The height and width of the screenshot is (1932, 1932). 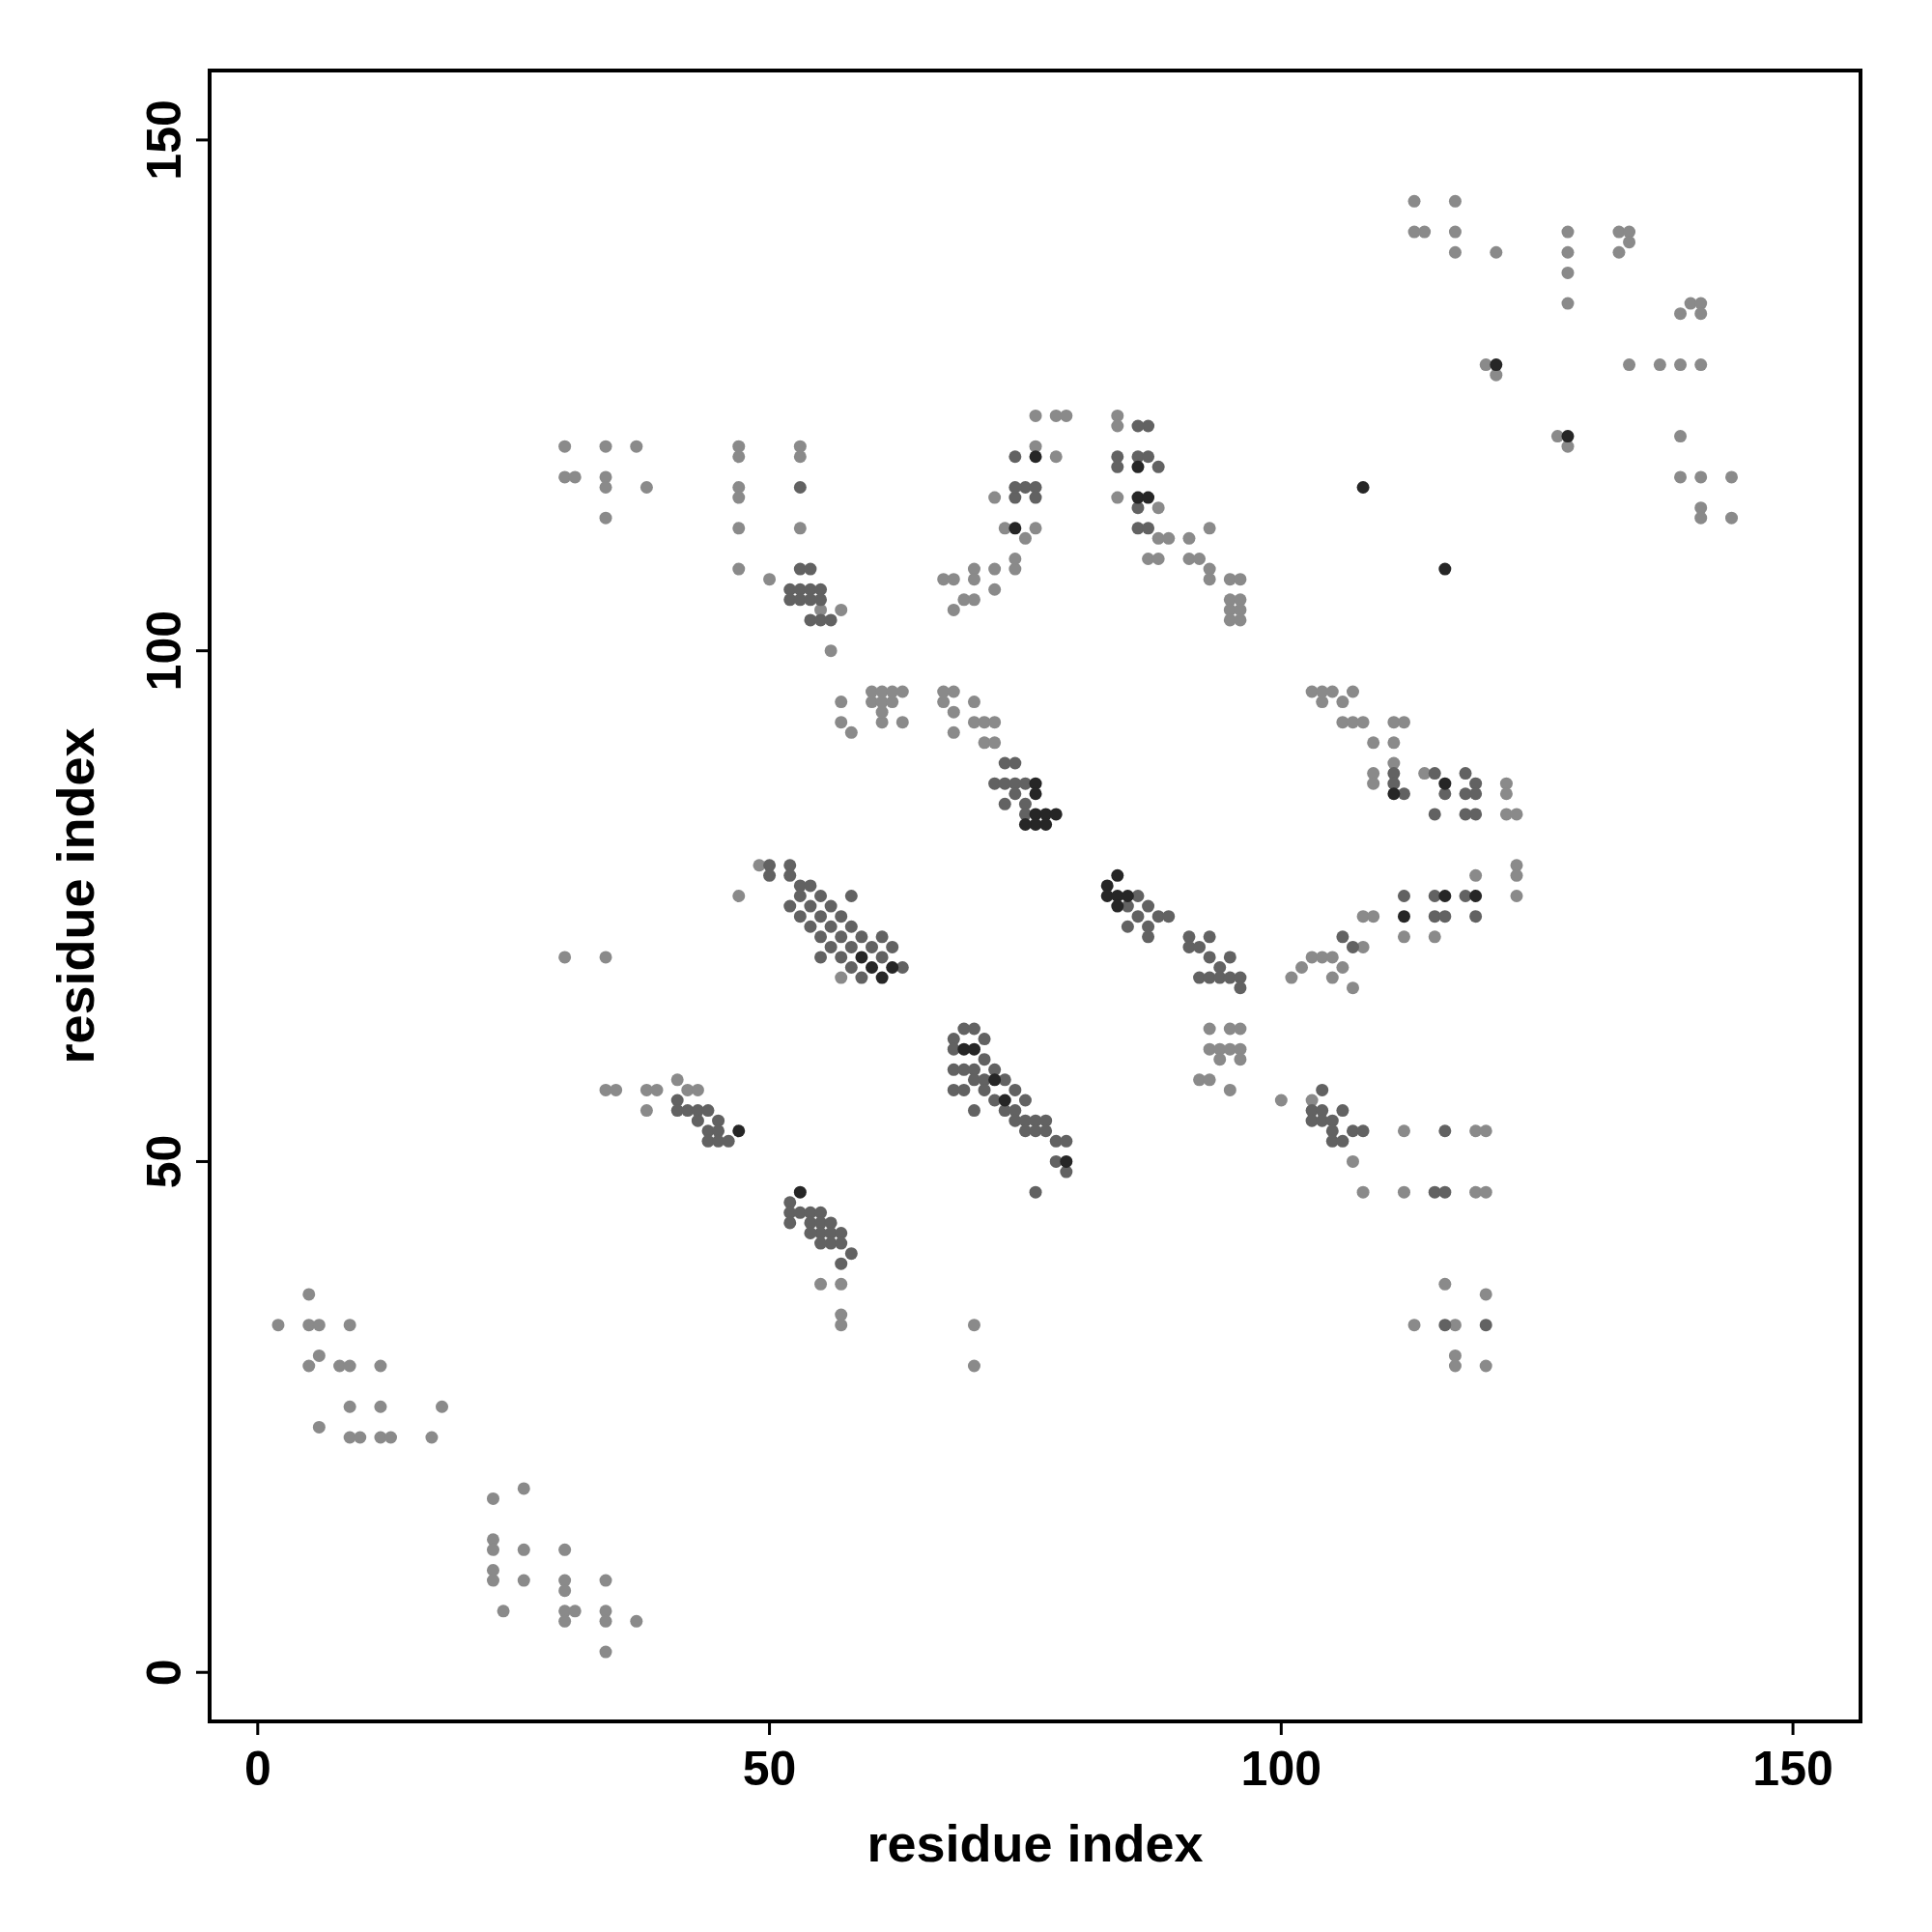 What do you see at coordinates (1281, 1769) in the screenshot?
I see `x-tick-label: 100` at bounding box center [1281, 1769].